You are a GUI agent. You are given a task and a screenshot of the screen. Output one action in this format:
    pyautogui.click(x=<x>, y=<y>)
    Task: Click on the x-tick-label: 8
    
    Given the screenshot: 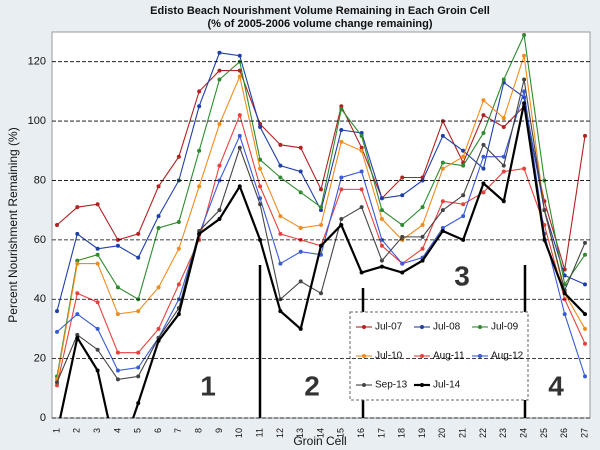 What is the action you would take?
    pyautogui.click(x=199, y=430)
    